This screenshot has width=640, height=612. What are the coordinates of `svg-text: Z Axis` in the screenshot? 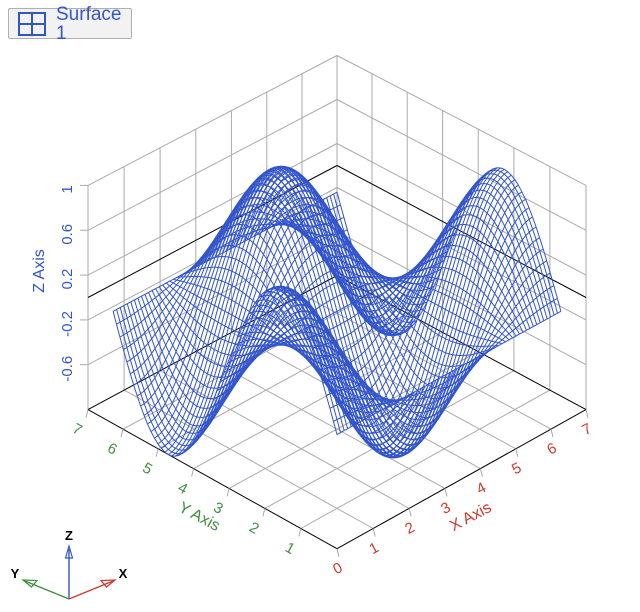 It's located at (39, 271).